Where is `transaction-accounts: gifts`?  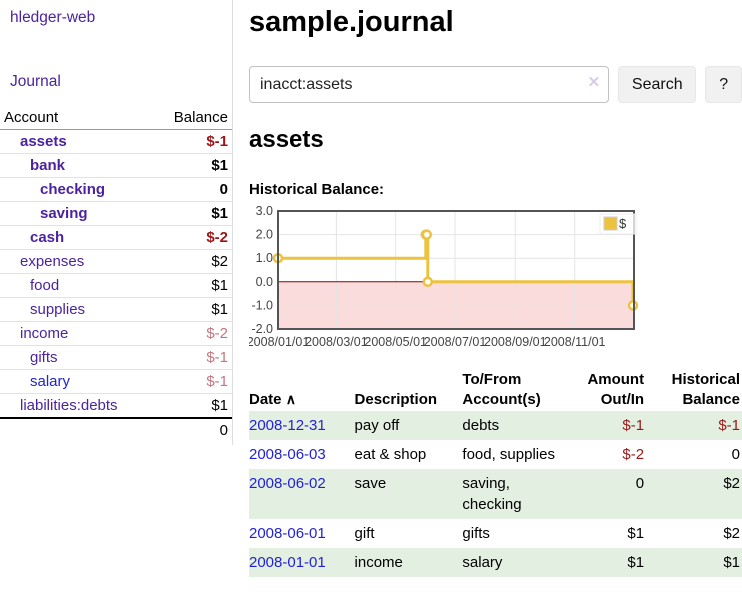 transaction-accounts: gifts is located at coordinates (476, 533).